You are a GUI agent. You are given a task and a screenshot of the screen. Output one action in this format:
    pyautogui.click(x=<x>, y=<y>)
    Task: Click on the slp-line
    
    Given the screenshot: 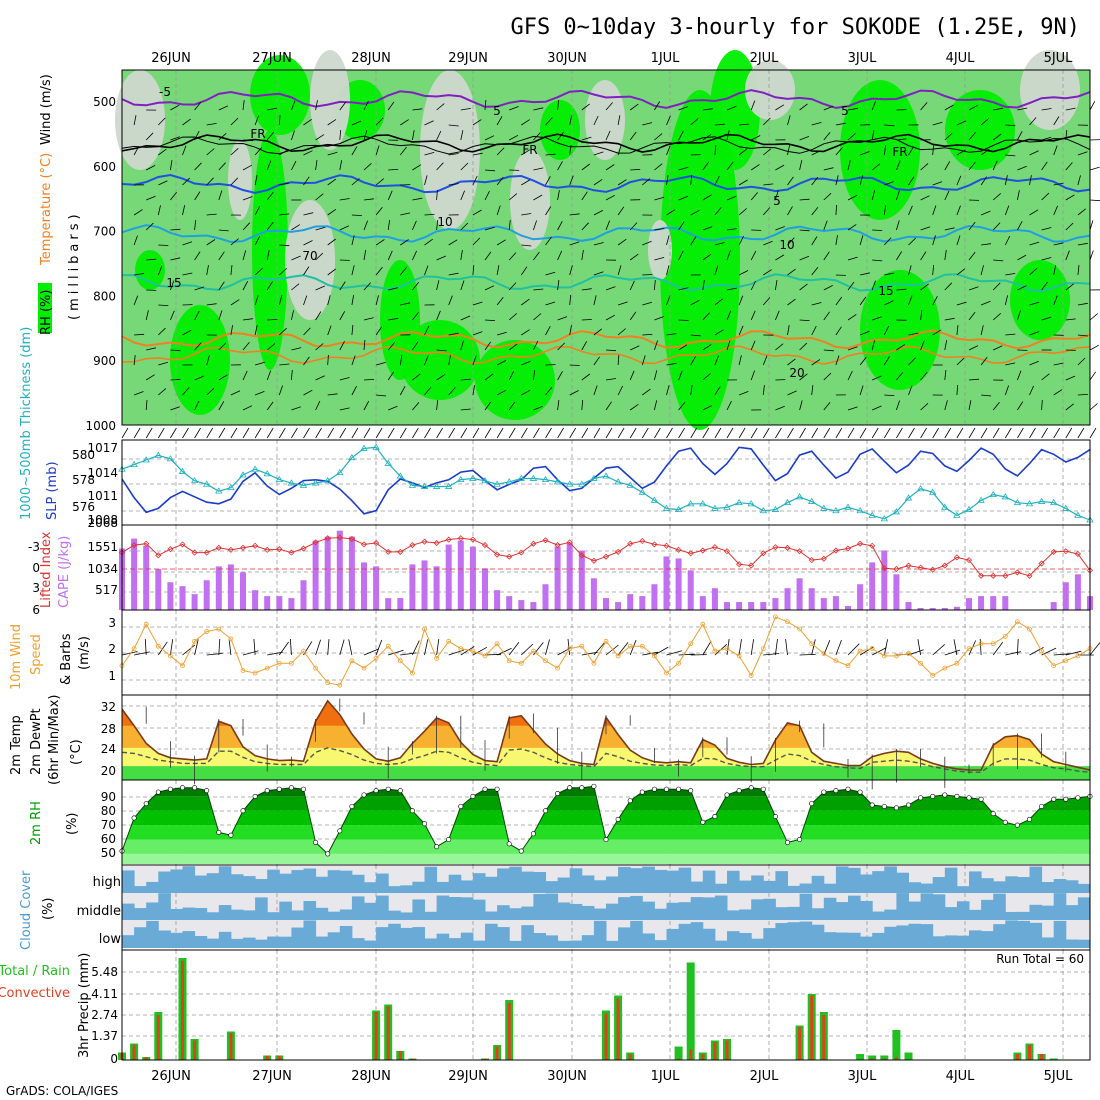 What is the action you would take?
    pyautogui.click(x=606, y=480)
    